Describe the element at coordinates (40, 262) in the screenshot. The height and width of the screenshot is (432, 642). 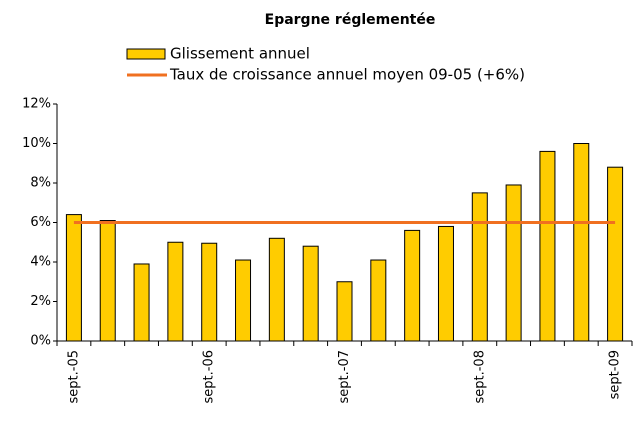
I see `y-tick-label: 4%` at that location.